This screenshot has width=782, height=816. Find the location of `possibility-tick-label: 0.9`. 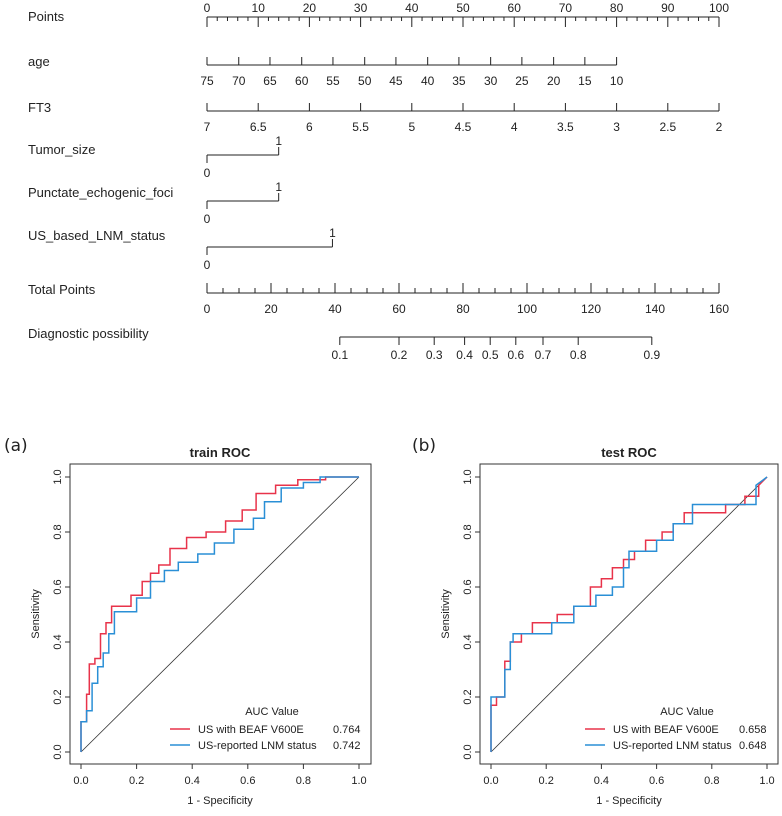

possibility-tick-label: 0.9 is located at coordinates (651, 355).